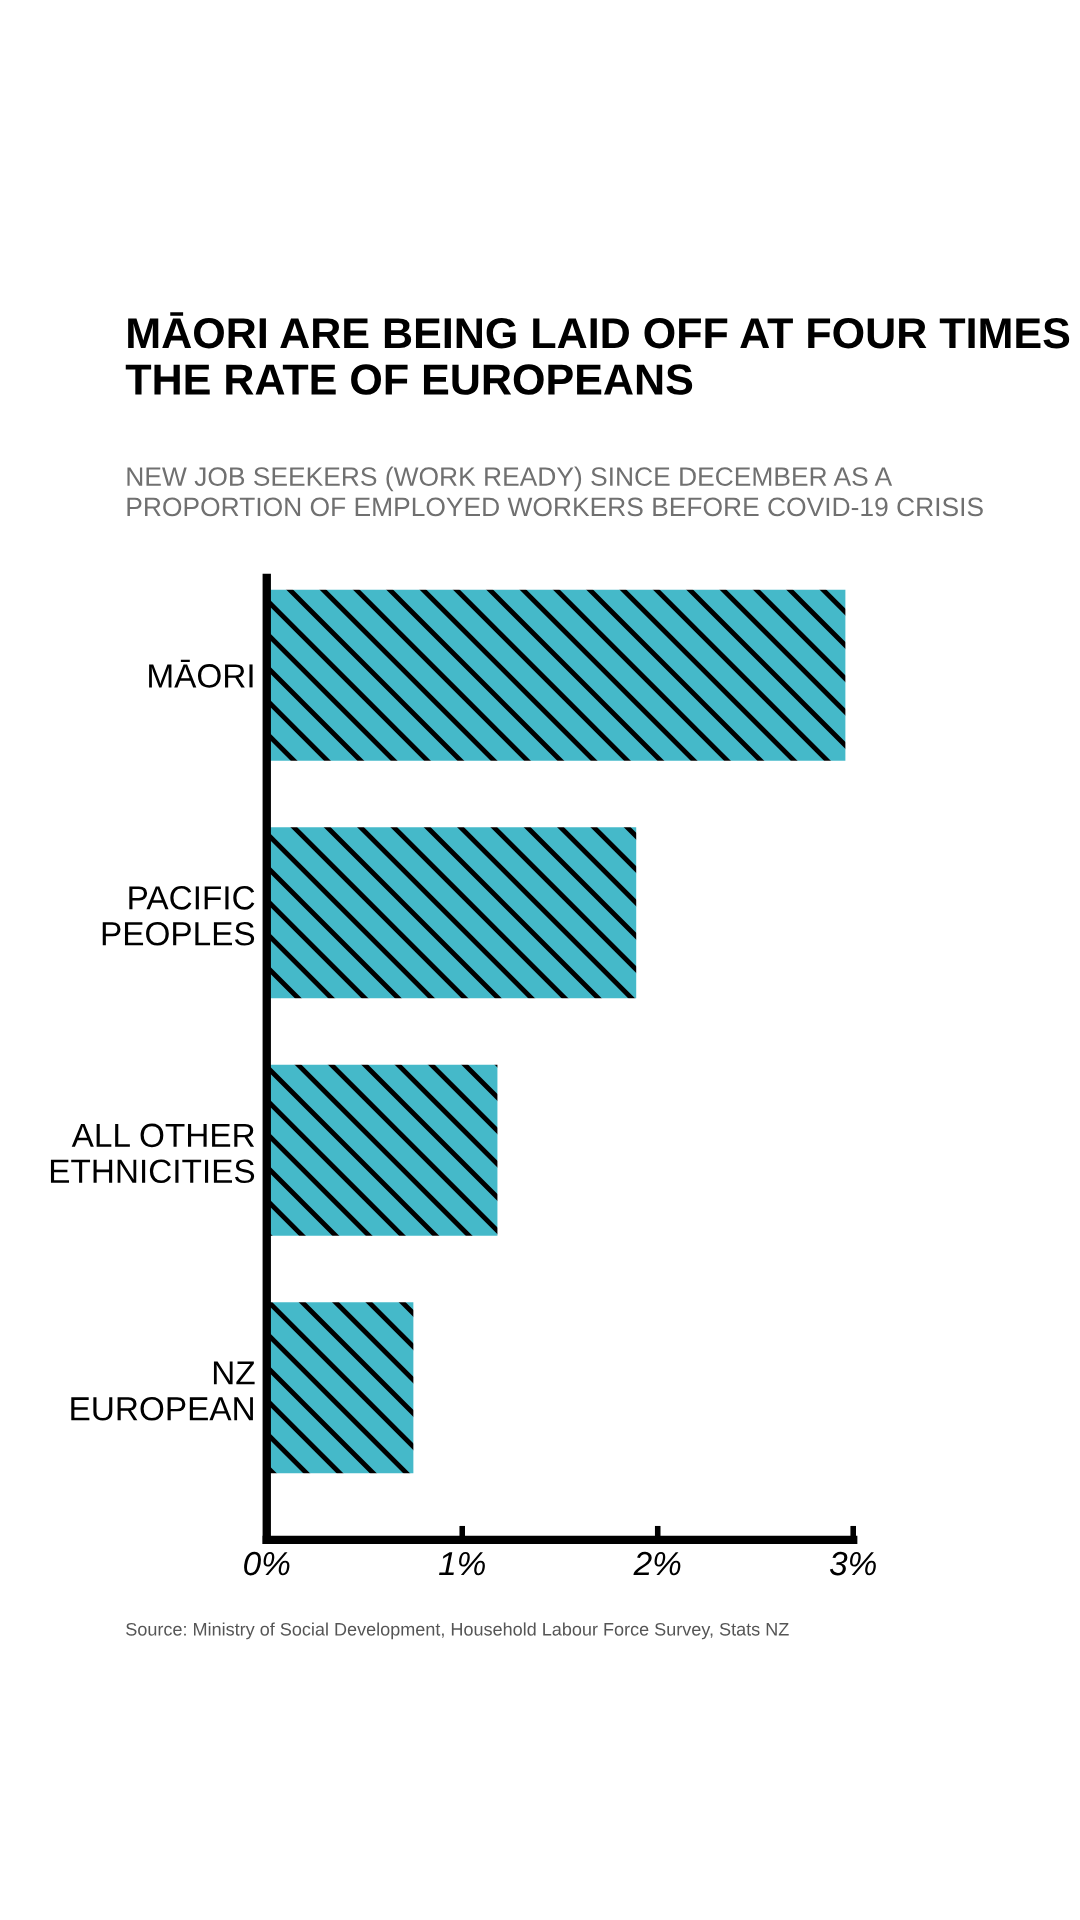  What do you see at coordinates (163, 1391) in the screenshot?
I see `y-tick-label: NZ EUROPEAN` at bounding box center [163, 1391].